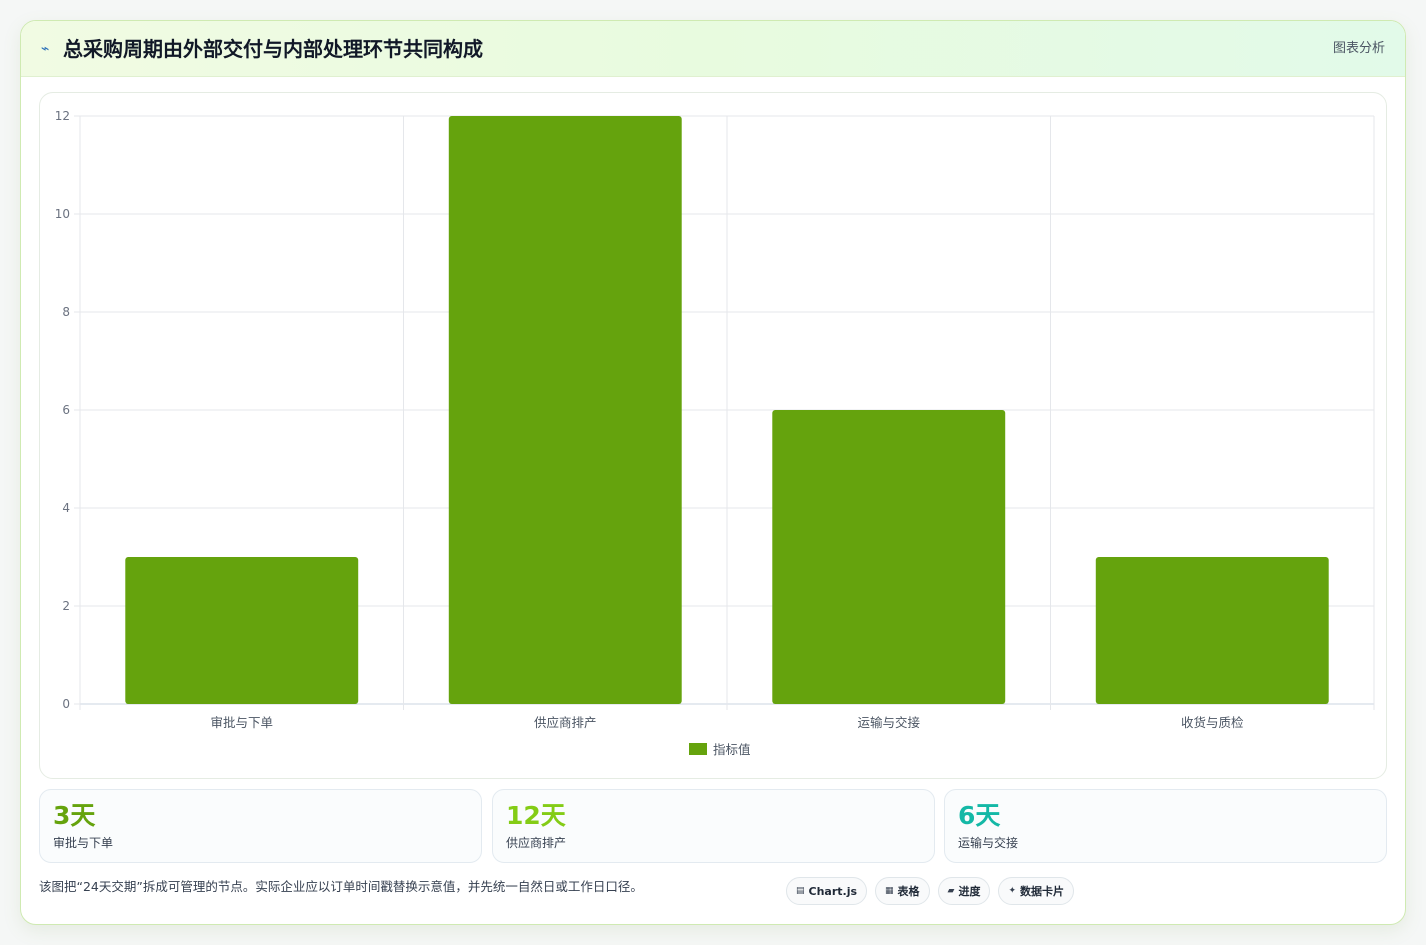 This screenshot has width=1426, height=945. What do you see at coordinates (565, 722) in the screenshot?
I see `x-tick-label: 供应商排产` at bounding box center [565, 722].